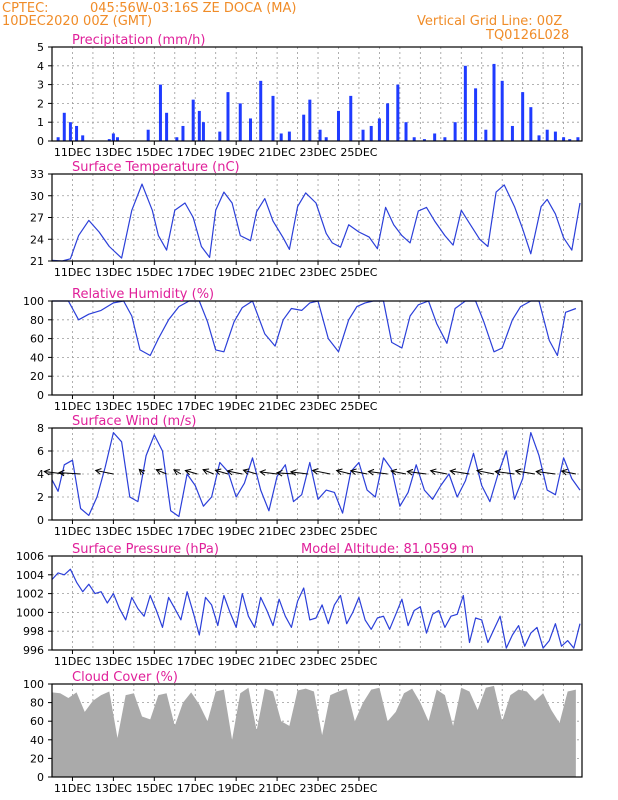  Describe the element at coordinates (317, 272) in the screenshot. I see `temp-xtick-label: 23DEC` at that location.